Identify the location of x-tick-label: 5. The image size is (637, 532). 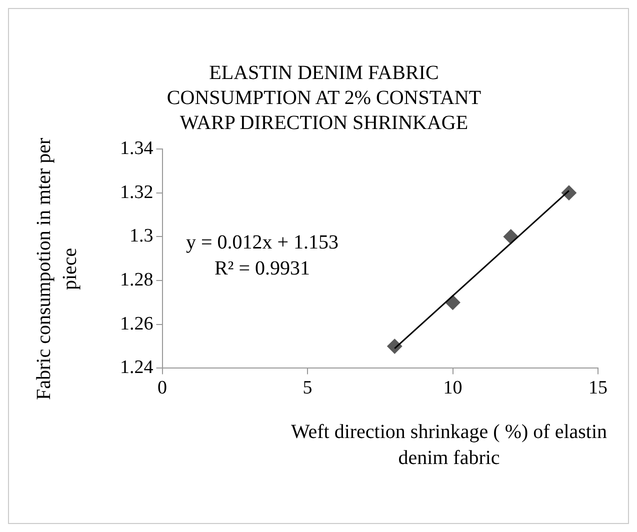
(307, 388).